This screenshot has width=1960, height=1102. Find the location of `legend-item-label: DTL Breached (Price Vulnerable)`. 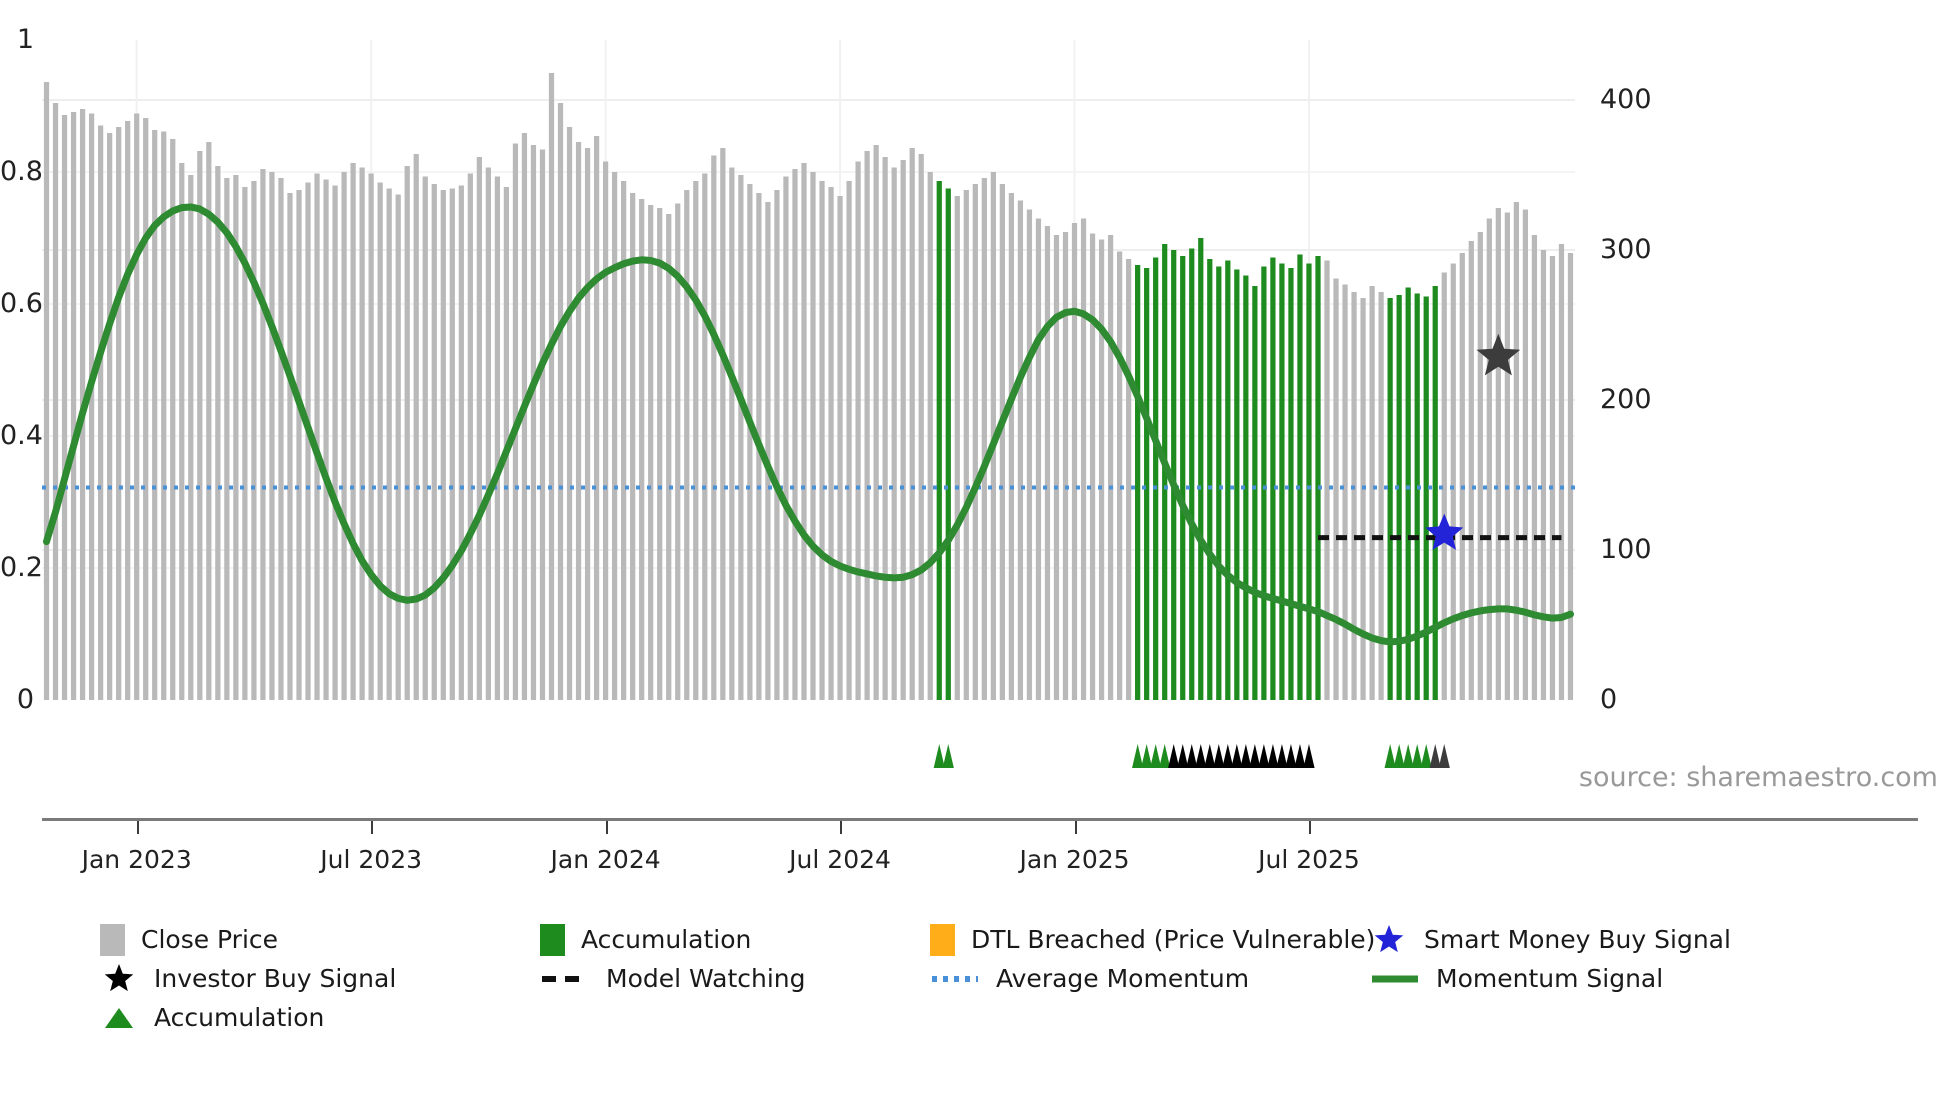

legend-item-label: DTL Breached (Price Vulnerable) is located at coordinates (1173, 939).